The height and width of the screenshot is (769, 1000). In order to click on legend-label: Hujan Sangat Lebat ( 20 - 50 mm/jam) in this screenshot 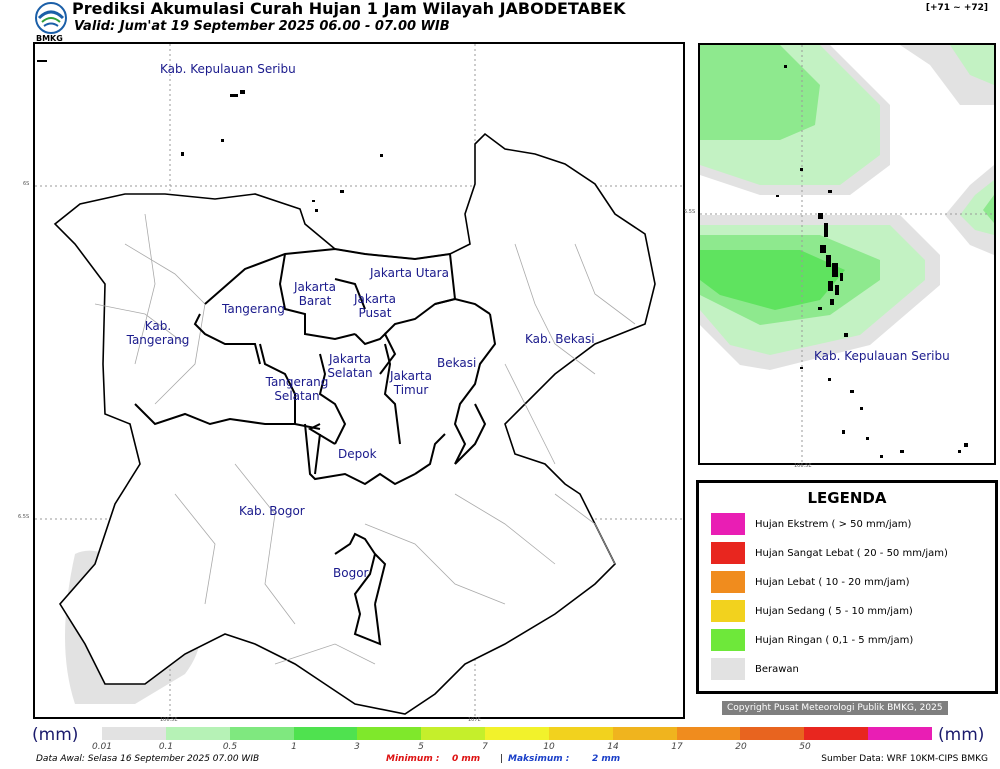, I will do `click(851, 553)`.